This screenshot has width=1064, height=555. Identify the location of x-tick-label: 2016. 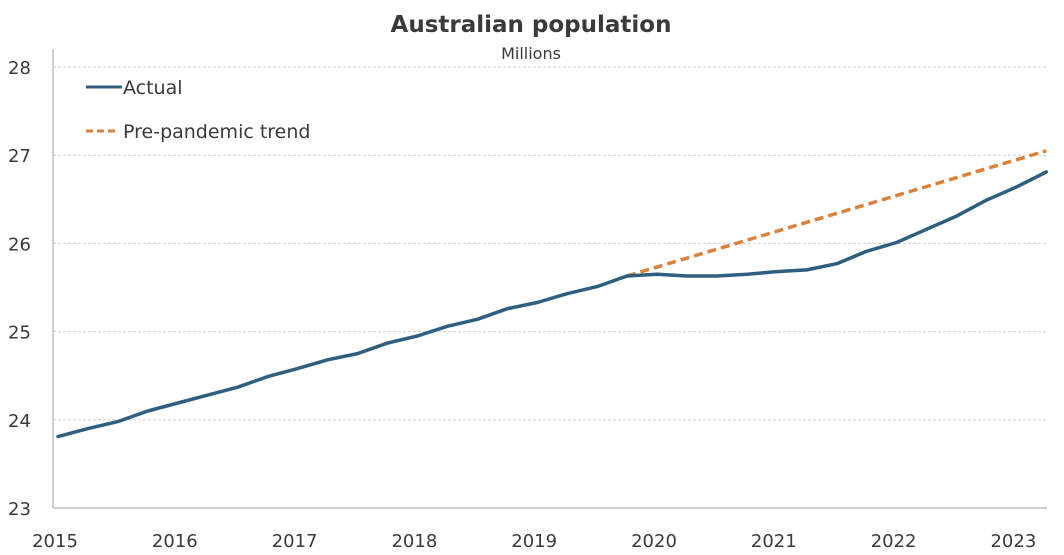
(175, 541).